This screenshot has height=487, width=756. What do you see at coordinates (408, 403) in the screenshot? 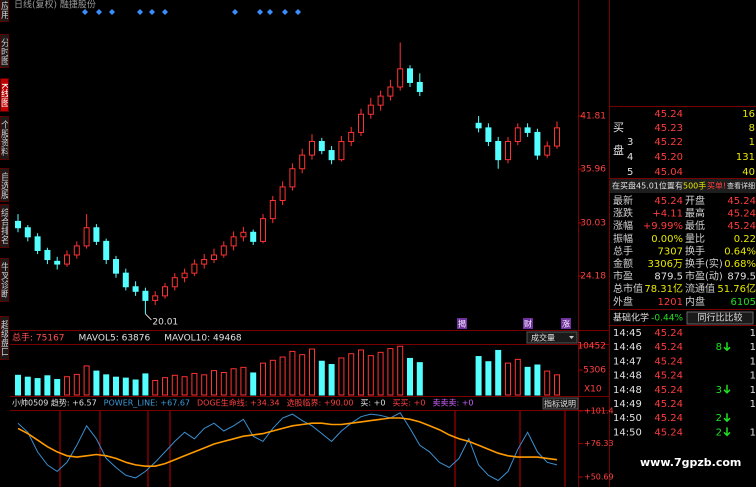
I see `indicator-legend: 买买: +0` at bounding box center [408, 403].